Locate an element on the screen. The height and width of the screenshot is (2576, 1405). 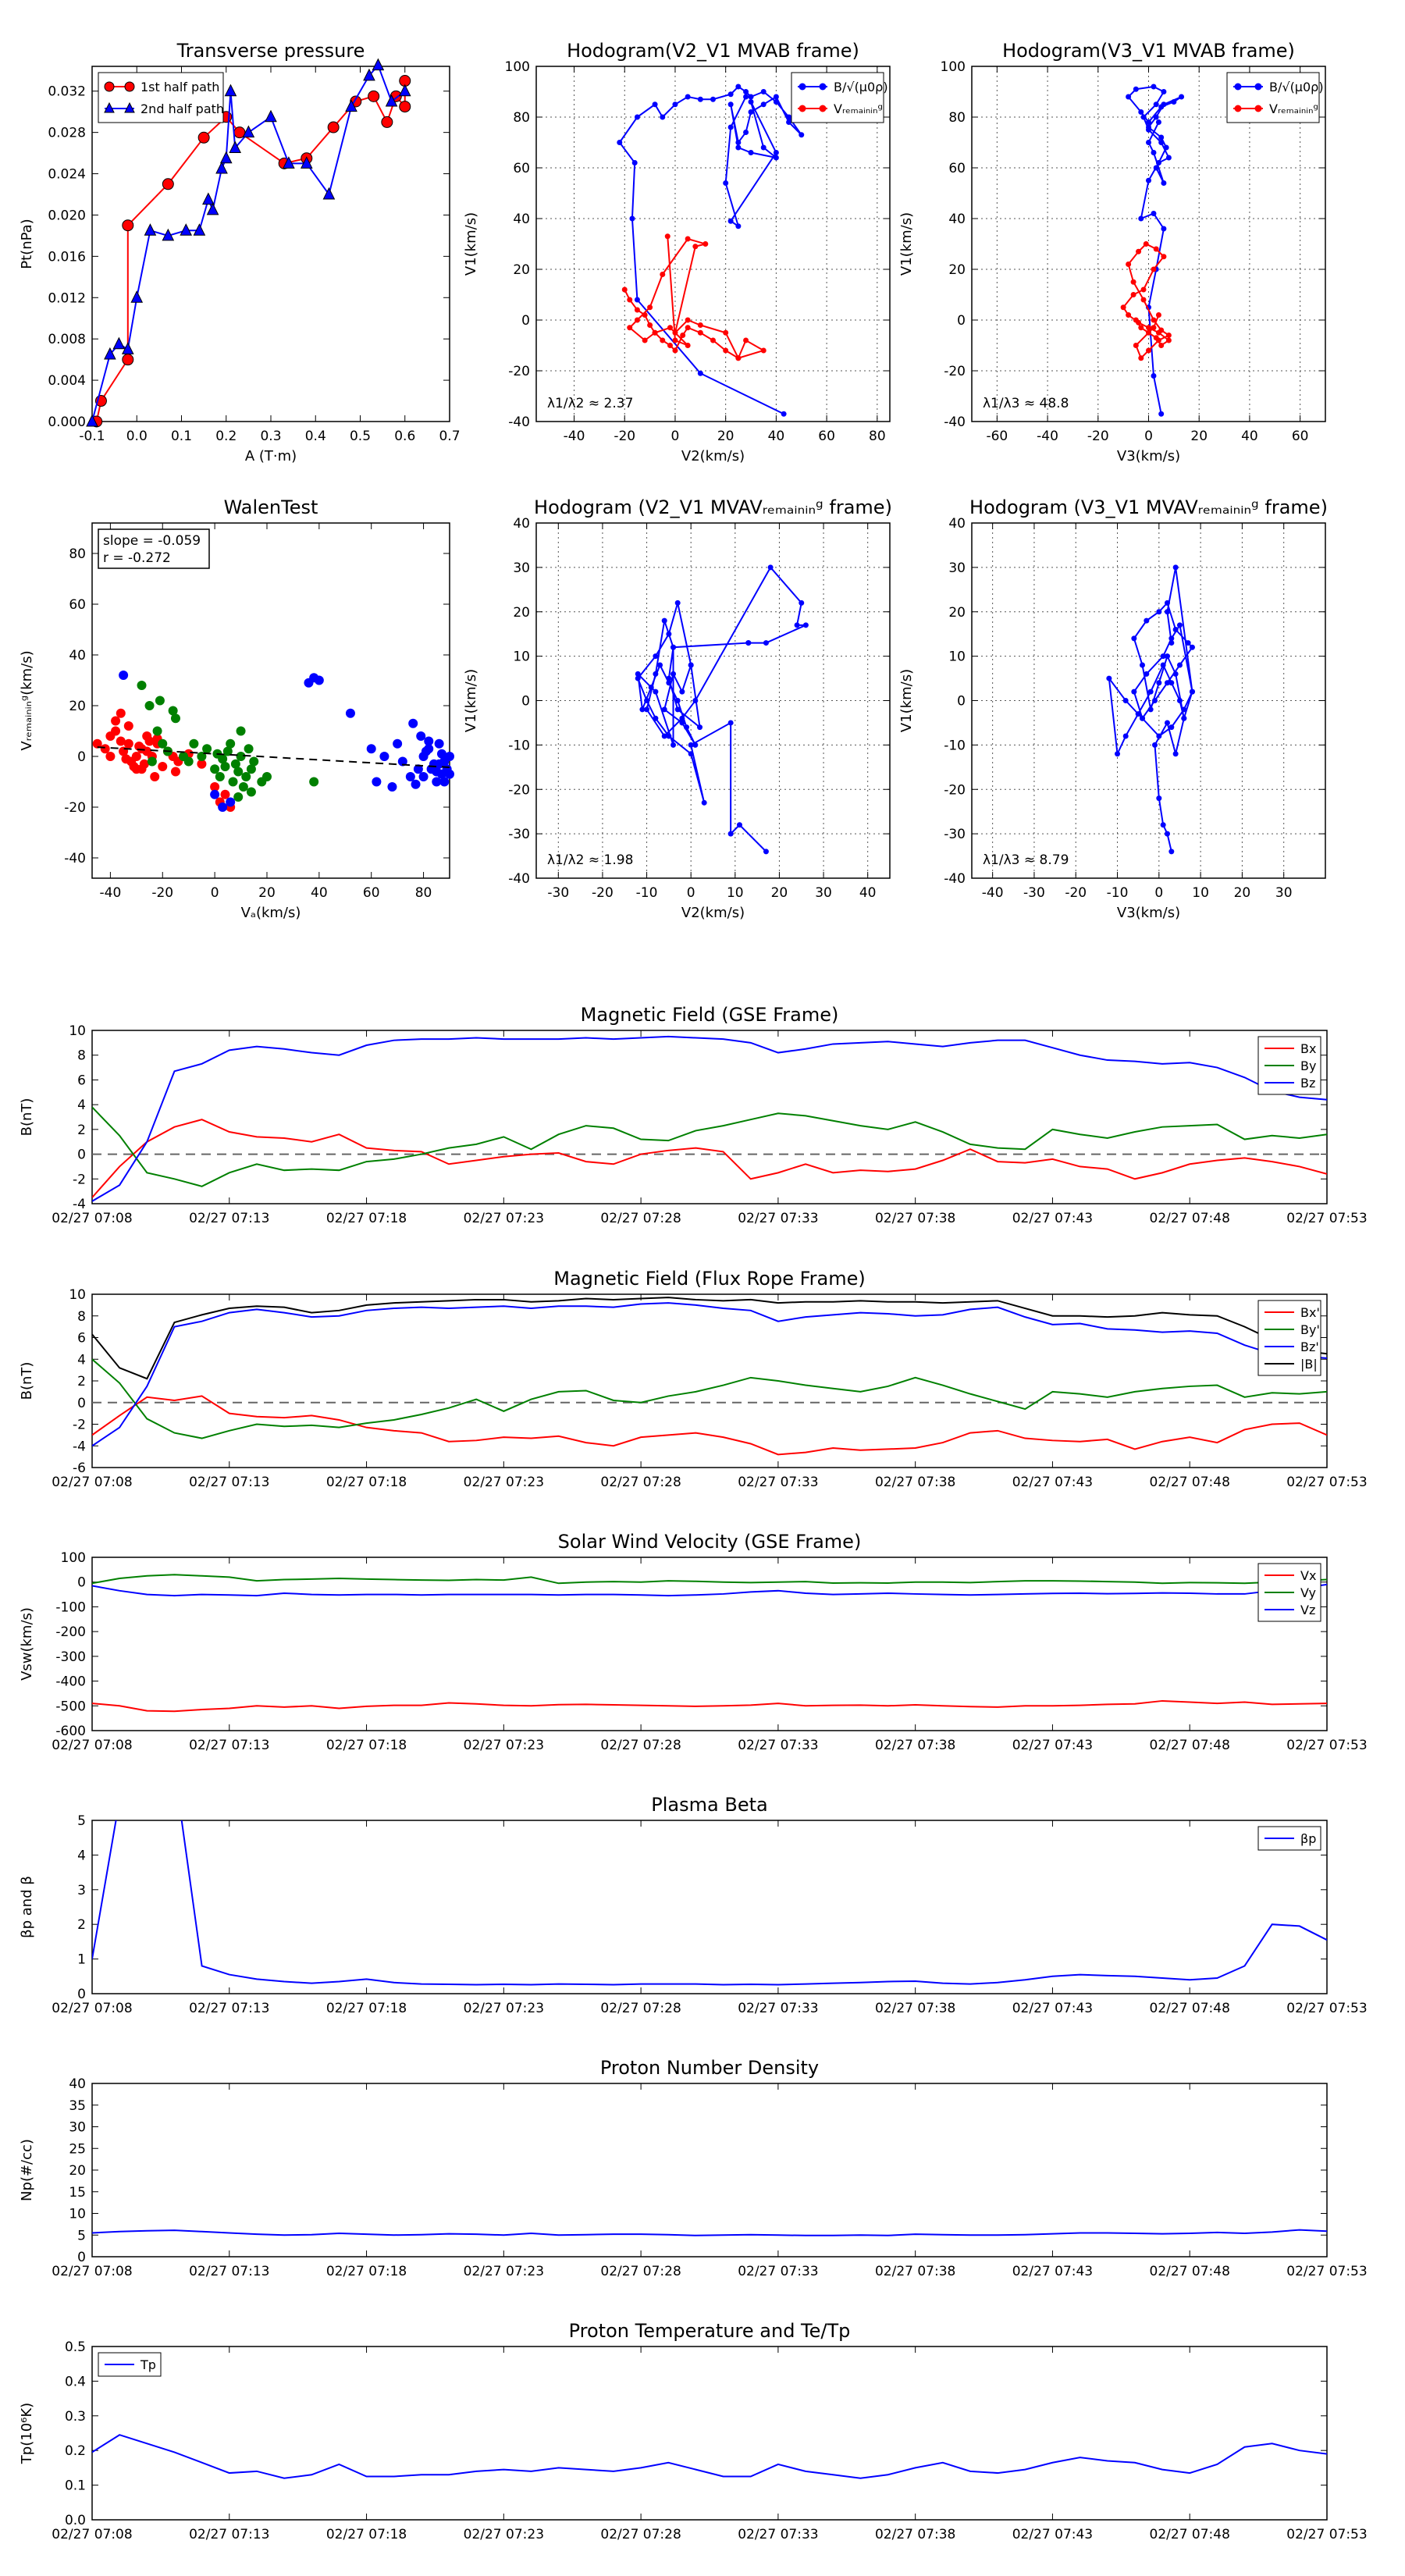
x-tick-label: 02/27 07:48 is located at coordinates (1190, 1482).